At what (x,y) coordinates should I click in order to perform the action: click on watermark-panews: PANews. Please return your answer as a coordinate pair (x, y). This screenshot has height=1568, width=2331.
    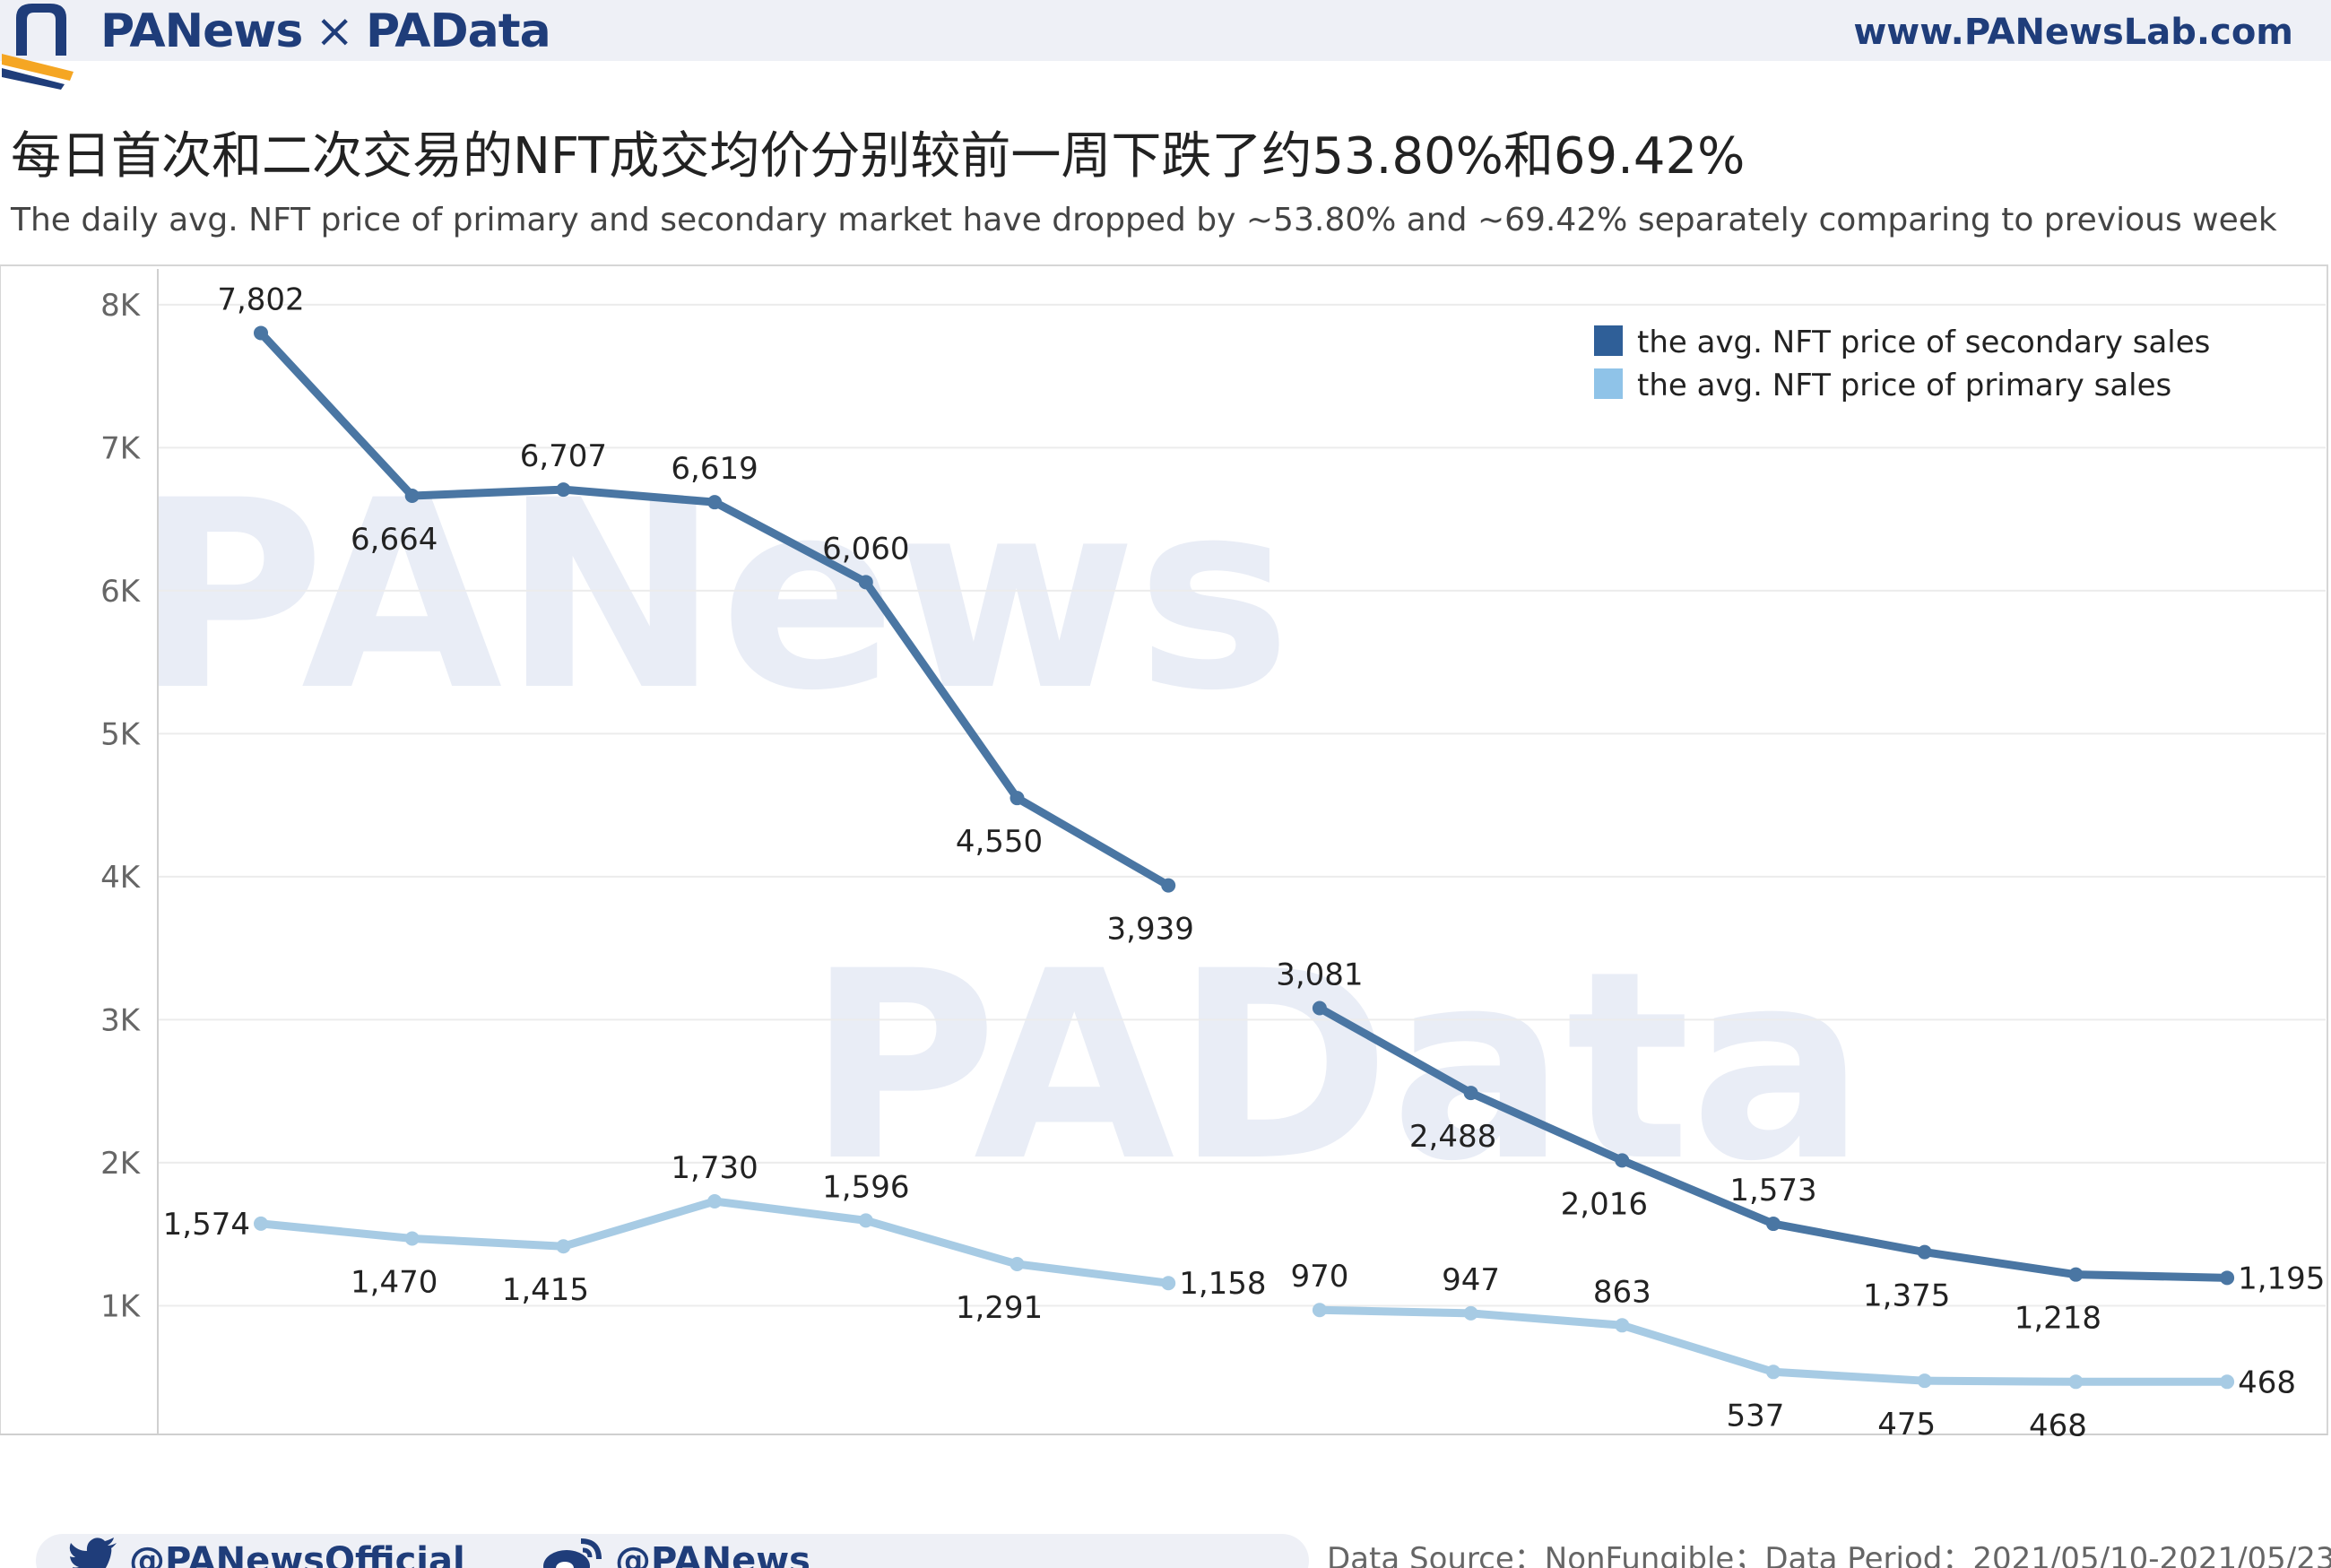
    Looking at the image, I should click on (712, 597).